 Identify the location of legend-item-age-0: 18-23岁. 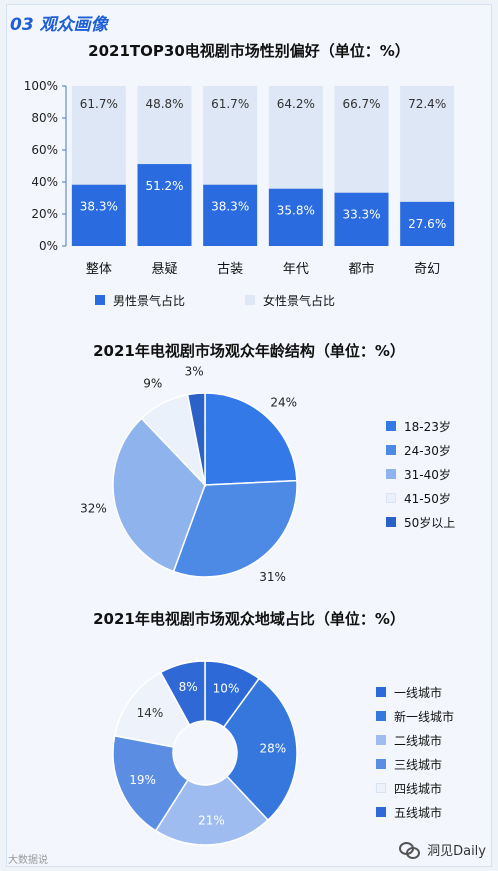
(420, 426).